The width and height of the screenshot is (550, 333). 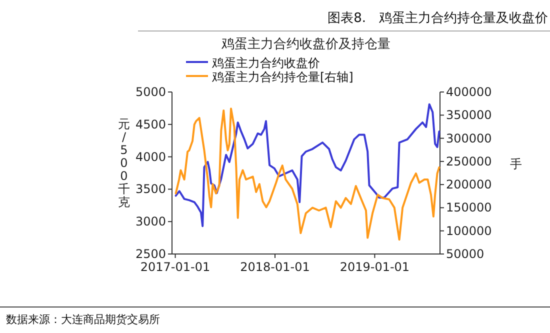 I want to click on chart-subtitle: 鸡蛋主力合约收盘价及持仓量, so click(x=305, y=44).